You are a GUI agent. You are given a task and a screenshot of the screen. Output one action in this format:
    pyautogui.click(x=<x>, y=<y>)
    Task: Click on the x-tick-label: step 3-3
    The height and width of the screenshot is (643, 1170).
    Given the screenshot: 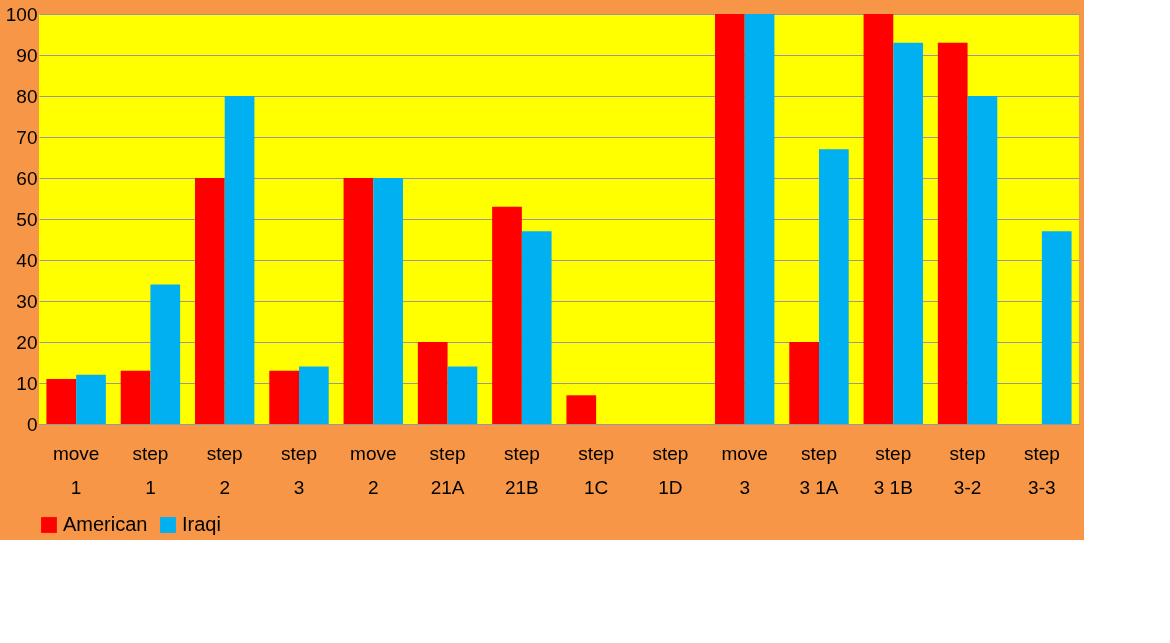 What is the action you would take?
    pyautogui.click(x=1041, y=470)
    